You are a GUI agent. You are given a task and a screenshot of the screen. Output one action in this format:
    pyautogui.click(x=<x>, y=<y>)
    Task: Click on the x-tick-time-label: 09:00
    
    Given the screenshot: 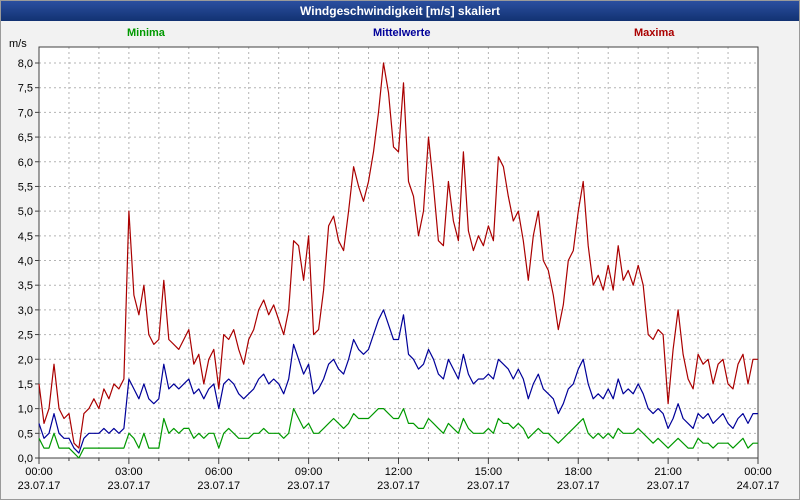 What is the action you would take?
    pyautogui.click(x=309, y=472)
    